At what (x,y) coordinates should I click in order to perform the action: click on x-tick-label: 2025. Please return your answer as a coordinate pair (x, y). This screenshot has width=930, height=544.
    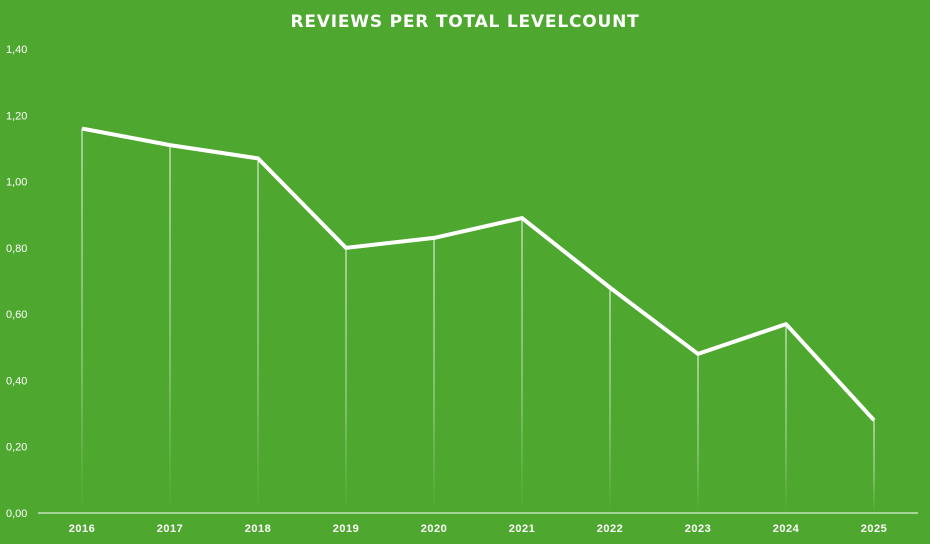
    Looking at the image, I should click on (874, 529).